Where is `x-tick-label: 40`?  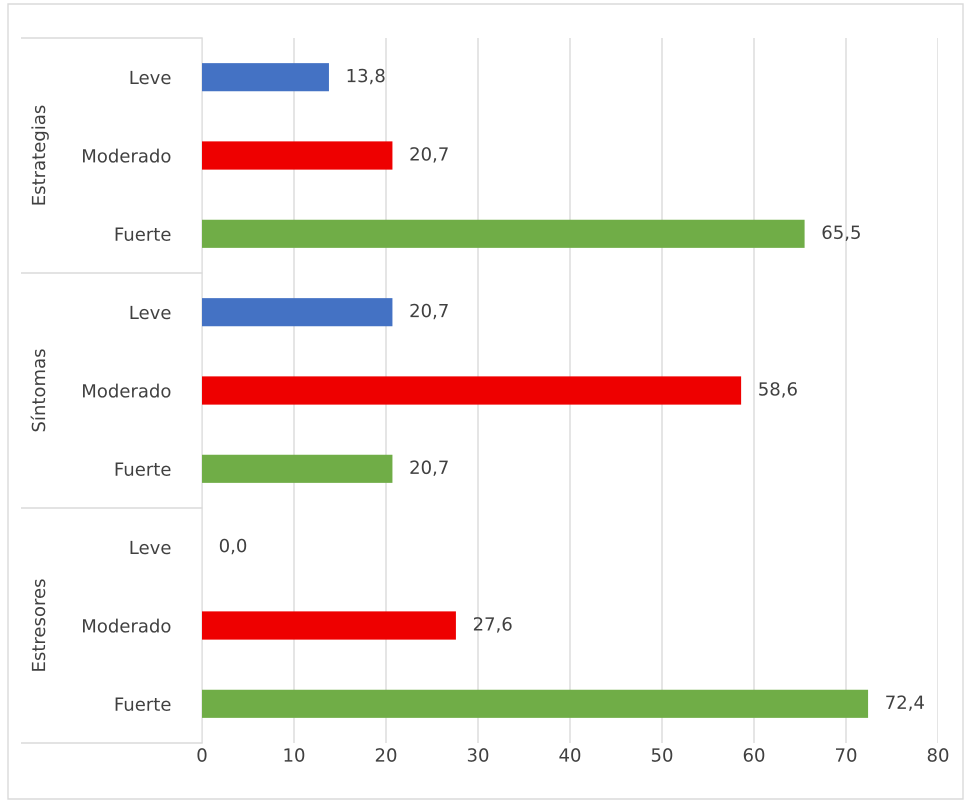 x-tick-label: 40 is located at coordinates (569, 755).